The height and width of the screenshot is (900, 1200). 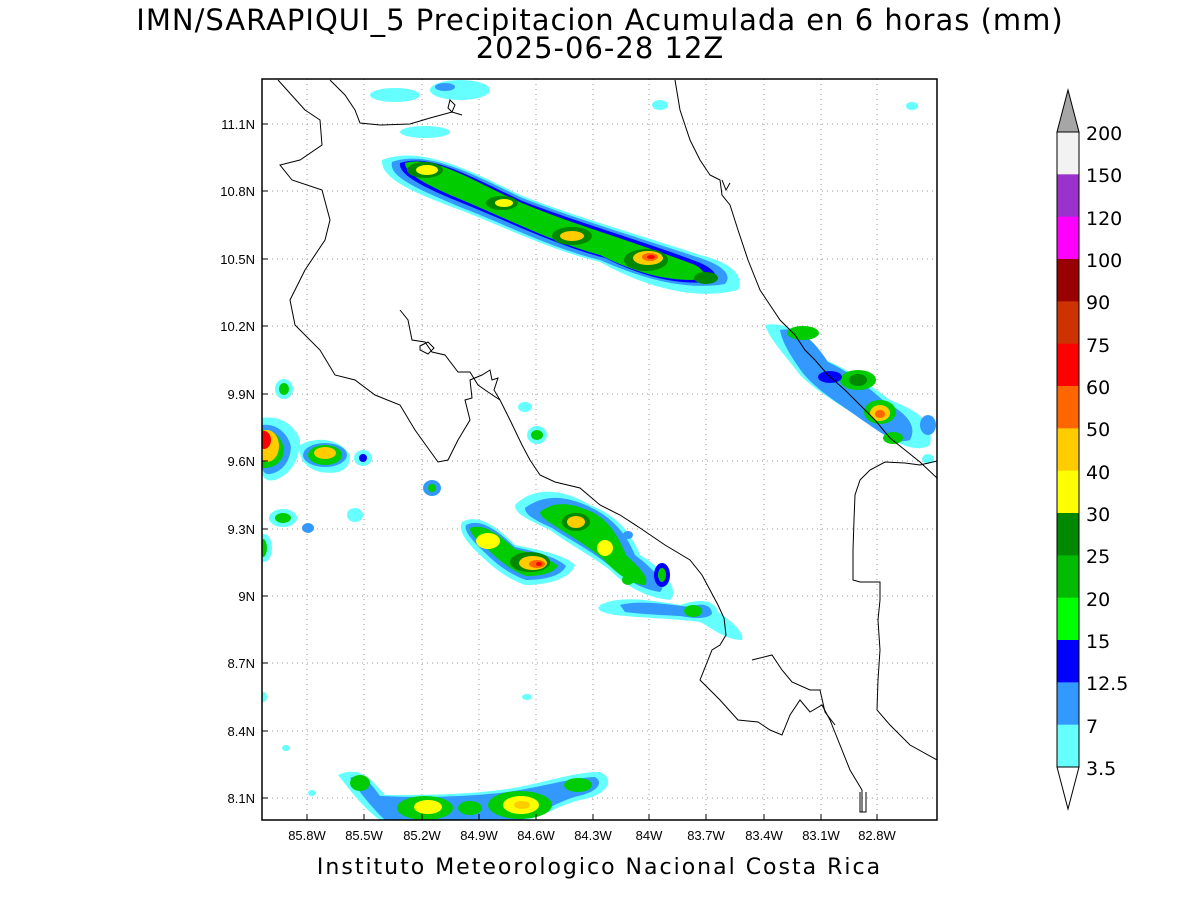 What do you see at coordinates (1068, 788) in the screenshot?
I see `colorbar-under-triangle` at bounding box center [1068, 788].